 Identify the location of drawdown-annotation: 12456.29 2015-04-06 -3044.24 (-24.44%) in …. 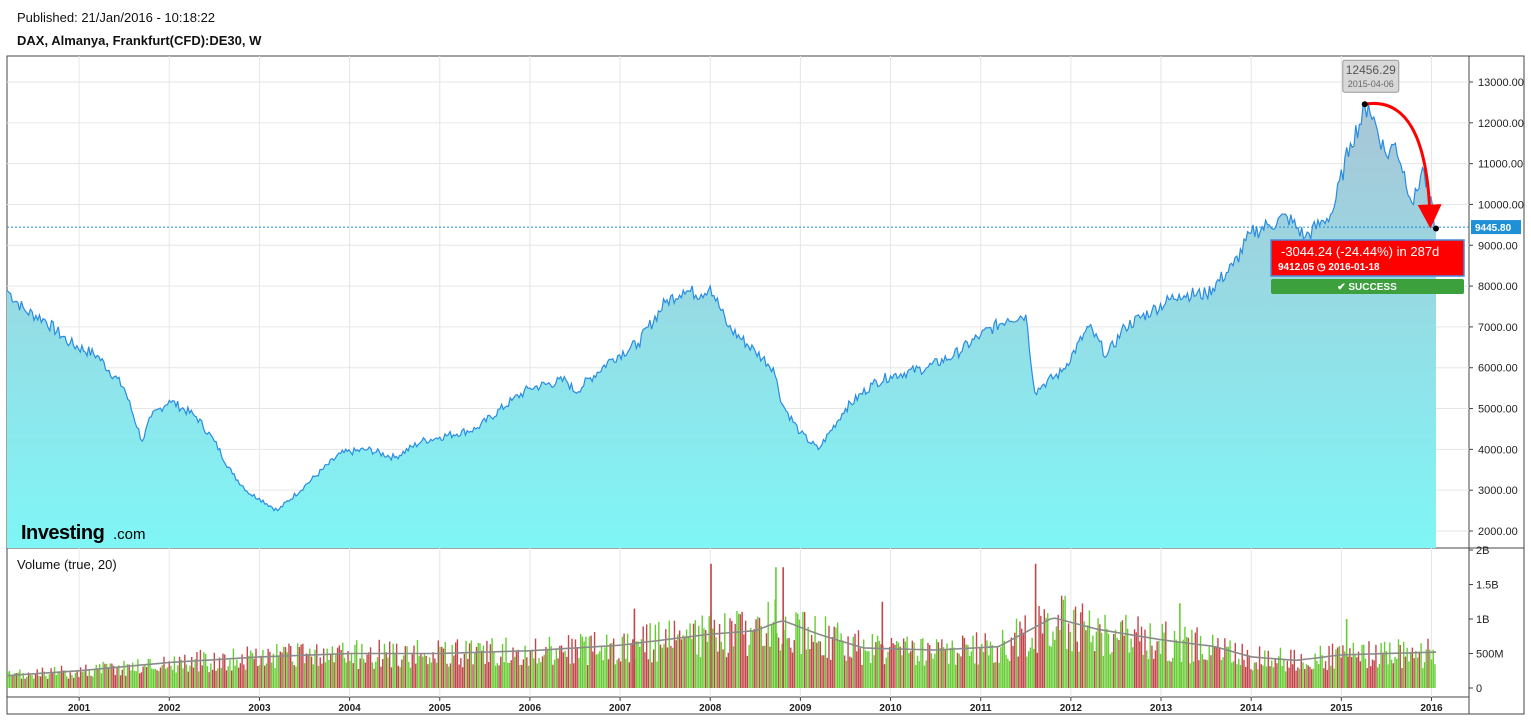
(1367, 176).